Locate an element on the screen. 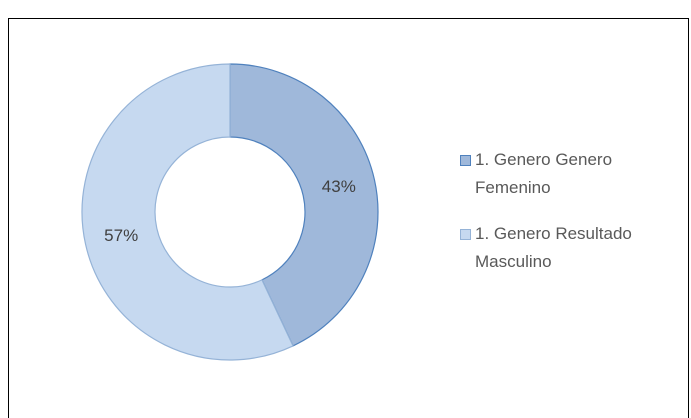  legend-label: 1. Genero Genero Femenino is located at coordinates (544, 173).